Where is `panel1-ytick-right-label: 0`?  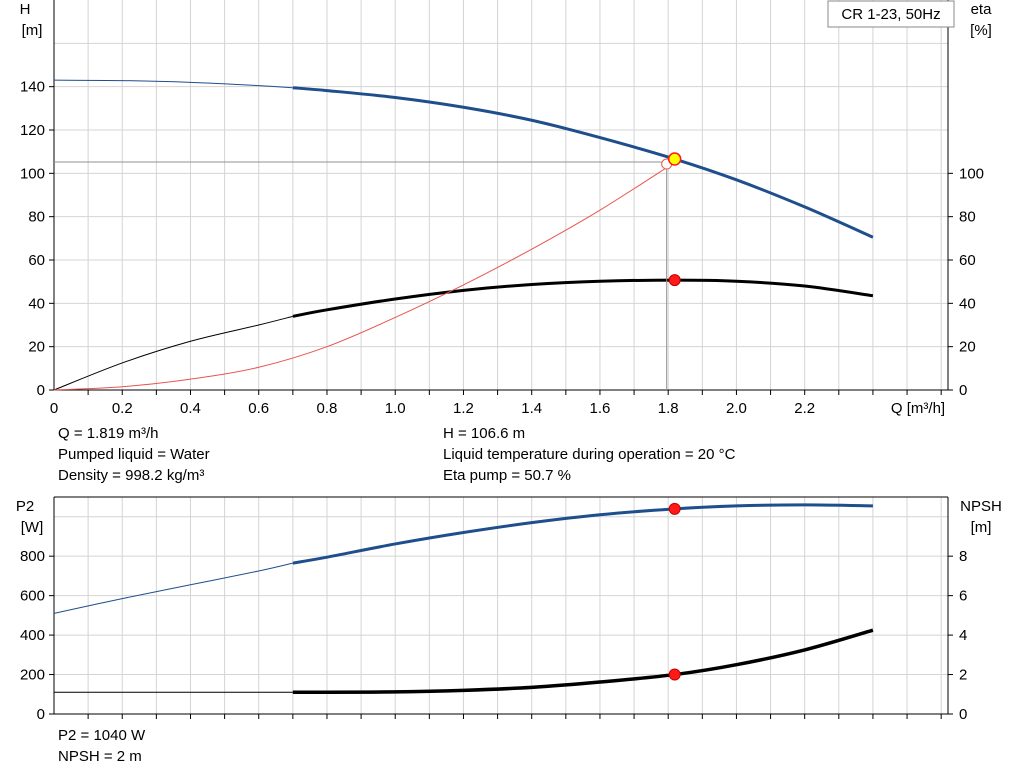 panel1-ytick-right-label: 0 is located at coordinates (963, 390).